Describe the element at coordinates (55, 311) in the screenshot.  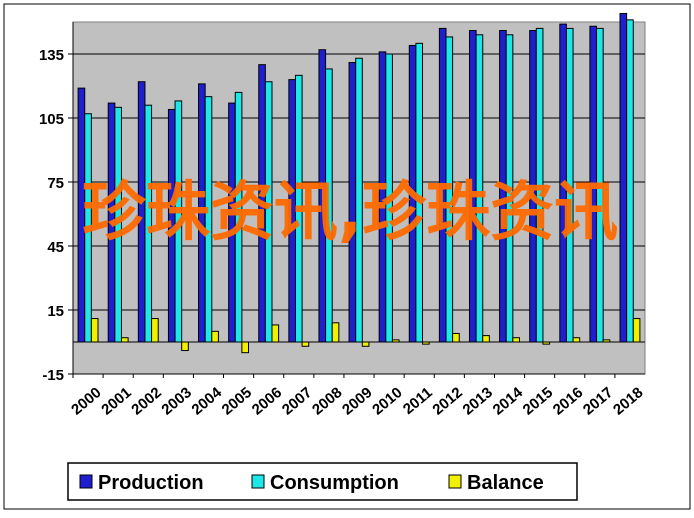
I see `y-tick-label: 15` at that location.